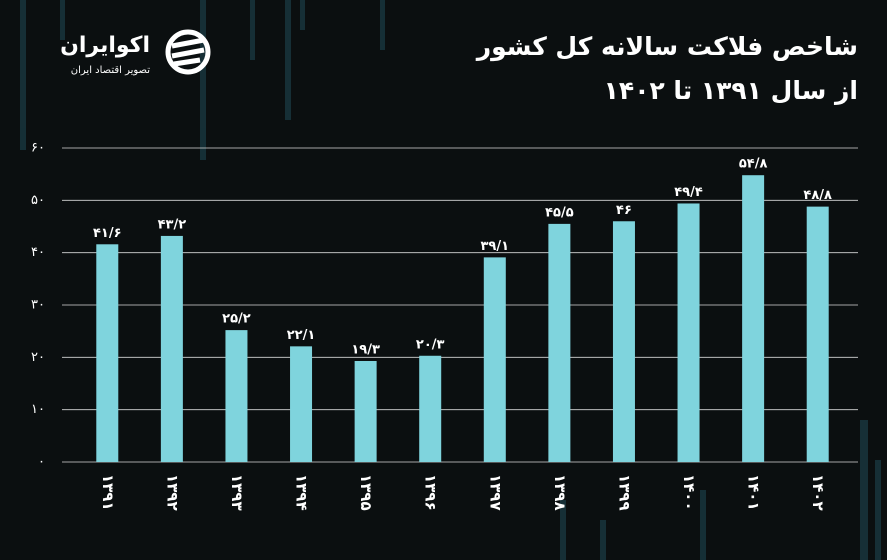  I want to click on value-label: ۲۲/۱, so click(301, 335).